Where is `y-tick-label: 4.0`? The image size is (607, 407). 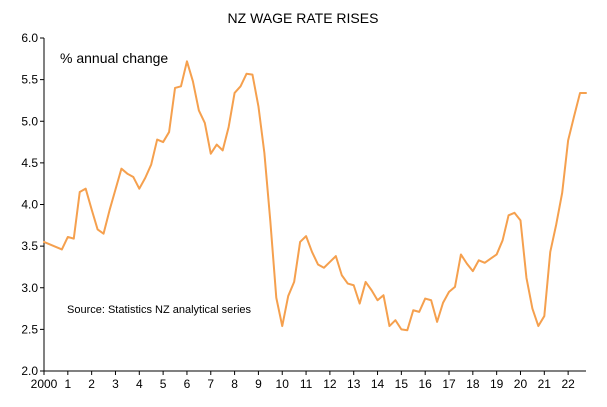
y-tick-label: 4.0 is located at coordinates (29, 205).